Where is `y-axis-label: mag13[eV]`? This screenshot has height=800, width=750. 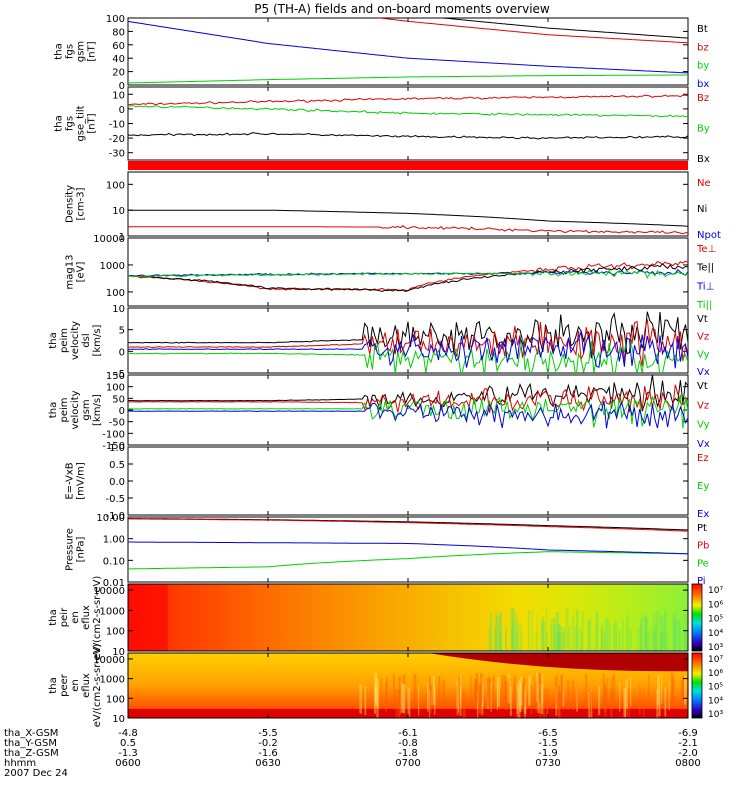 y-axis-label: mag13[eV] is located at coordinates (76, 272).